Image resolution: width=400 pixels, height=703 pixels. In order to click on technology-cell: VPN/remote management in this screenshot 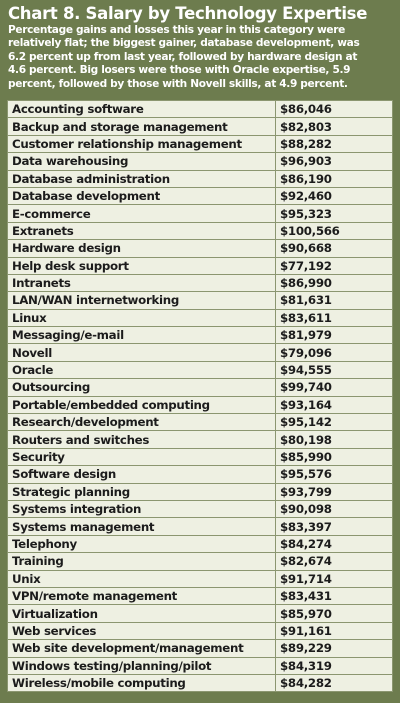, I will do `click(141, 596)`.